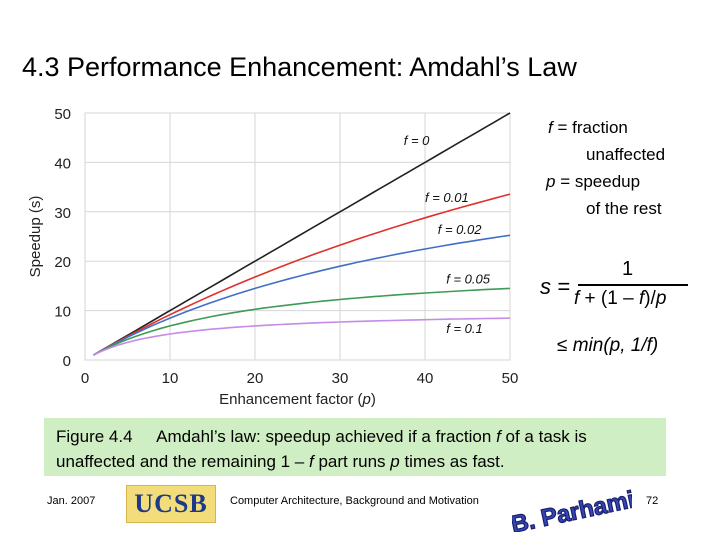 Image resolution: width=720 pixels, height=540 pixels. What do you see at coordinates (633, 285) in the screenshot?
I see `fraction-bar` at bounding box center [633, 285].